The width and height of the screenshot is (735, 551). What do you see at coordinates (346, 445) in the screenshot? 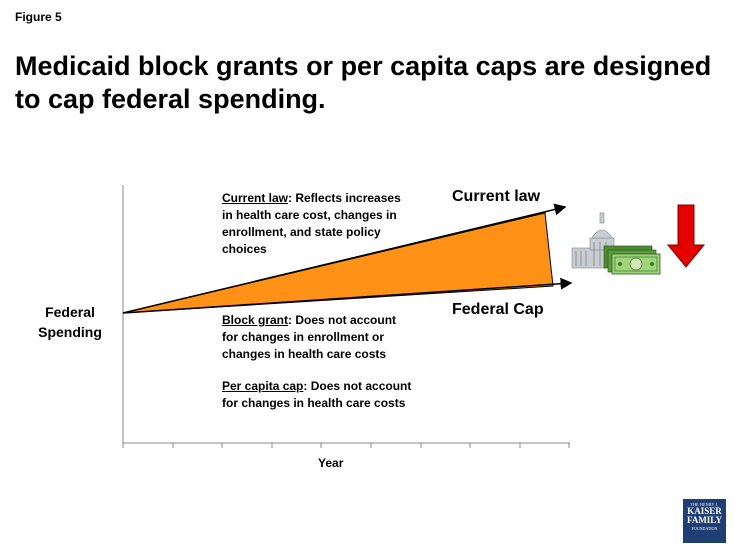
I see `x-axis-ticks` at bounding box center [346, 445].